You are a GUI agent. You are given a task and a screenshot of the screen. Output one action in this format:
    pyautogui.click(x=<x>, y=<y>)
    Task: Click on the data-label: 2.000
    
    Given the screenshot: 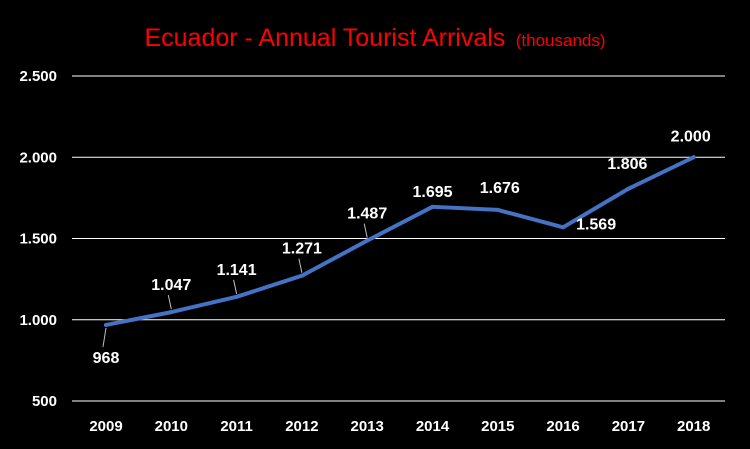 What is the action you would take?
    pyautogui.click(x=691, y=136)
    